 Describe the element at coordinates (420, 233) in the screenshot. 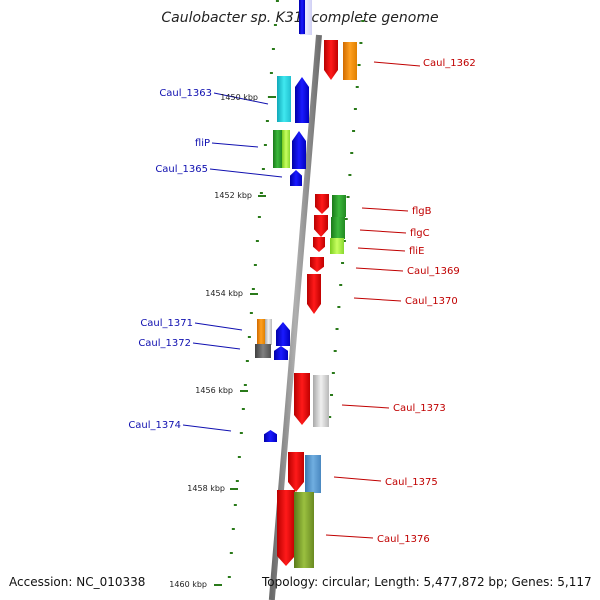

I see `gene-label: flgC` at that location.